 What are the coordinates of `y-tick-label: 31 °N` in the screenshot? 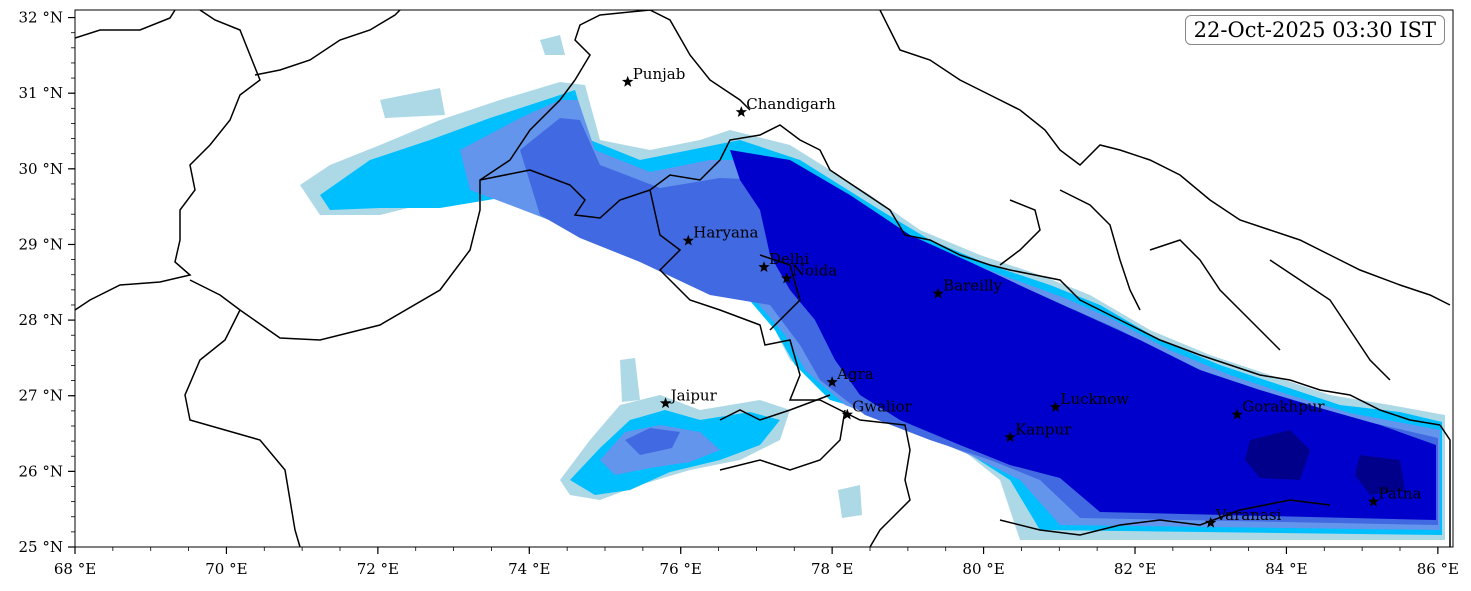 It's located at (41, 93).